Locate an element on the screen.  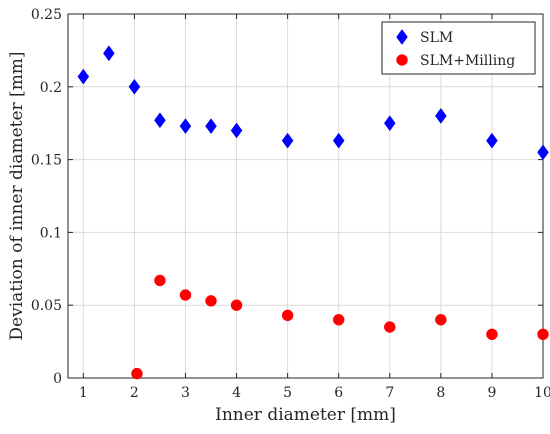
x-tick-label: 4 is located at coordinates (236, 393).